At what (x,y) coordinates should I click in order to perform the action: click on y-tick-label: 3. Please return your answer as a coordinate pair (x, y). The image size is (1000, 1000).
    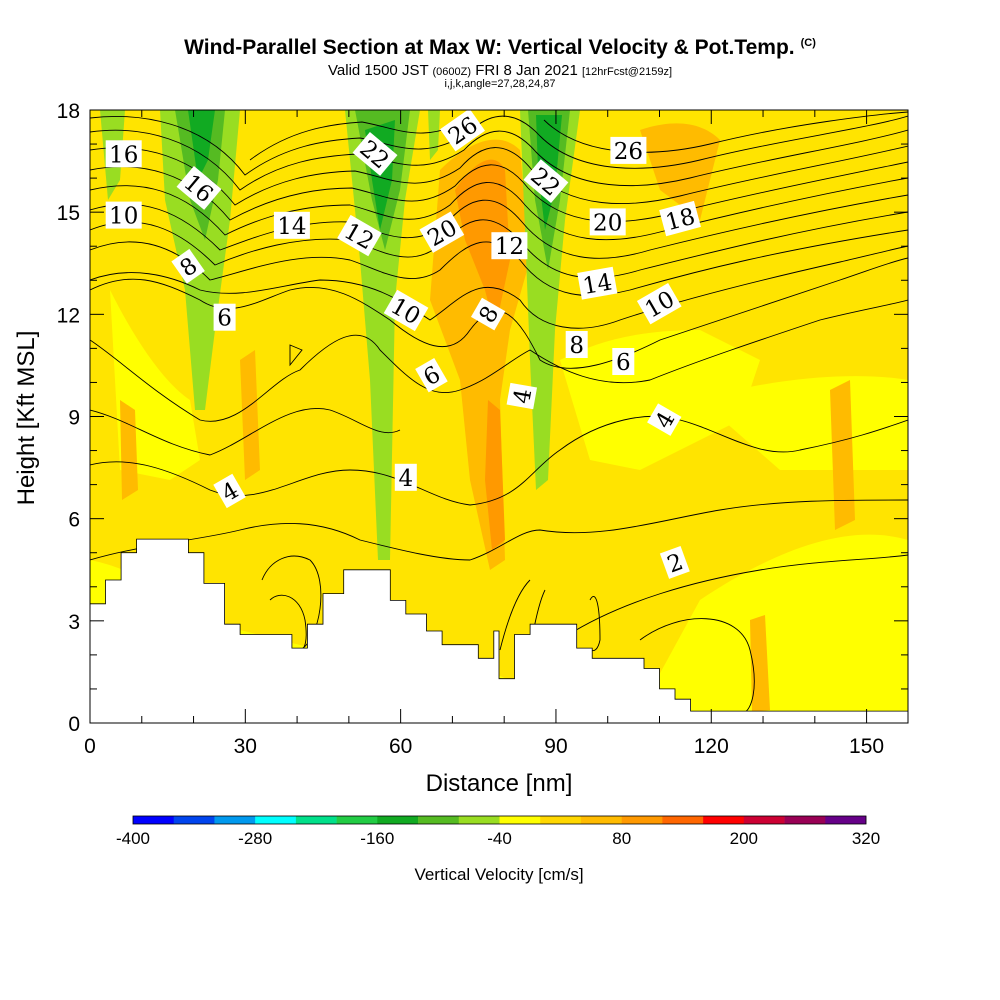
    Looking at the image, I should click on (74, 622).